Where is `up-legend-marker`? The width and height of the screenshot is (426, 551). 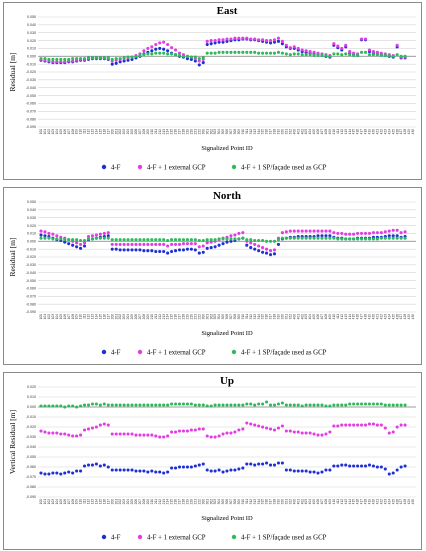 up-legend-marker is located at coordinates (104, 537).